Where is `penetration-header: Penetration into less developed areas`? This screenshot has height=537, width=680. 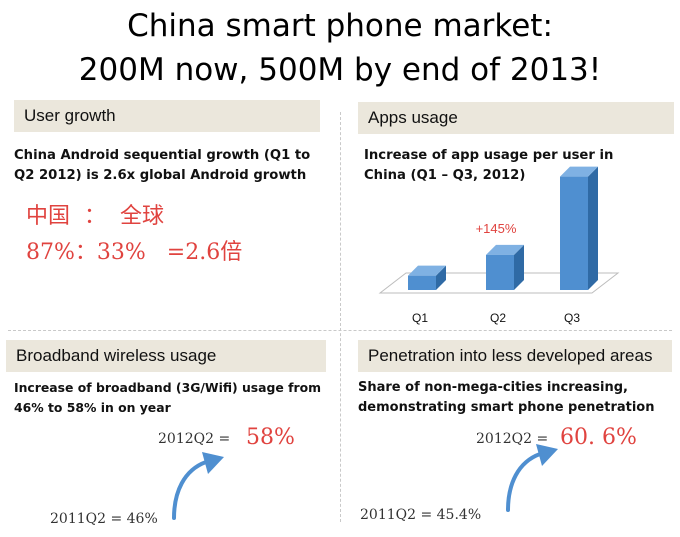
penetration-header: Penetration into less developed areas is located at coordinates (515, 356).